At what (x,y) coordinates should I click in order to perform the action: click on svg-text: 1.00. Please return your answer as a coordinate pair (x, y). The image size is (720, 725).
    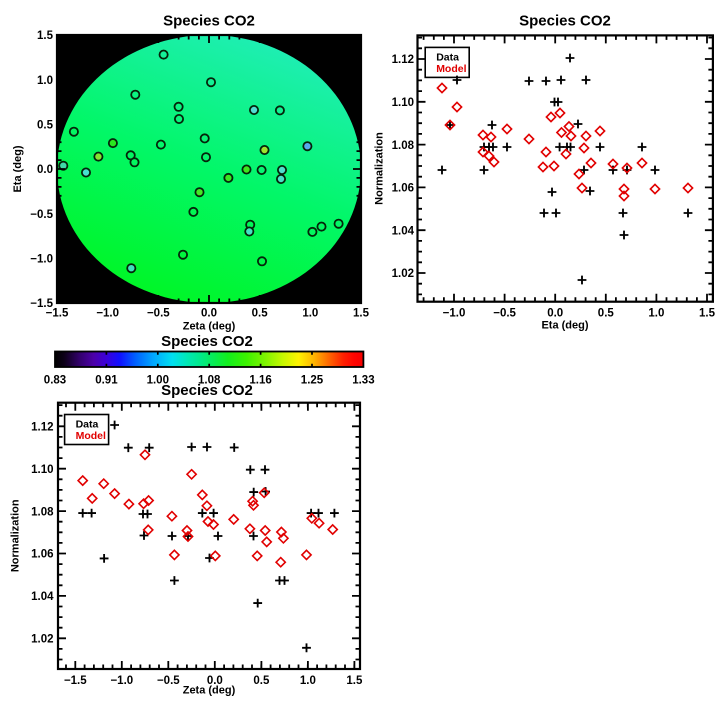
    Looking at the image, I should click on (158, 381).